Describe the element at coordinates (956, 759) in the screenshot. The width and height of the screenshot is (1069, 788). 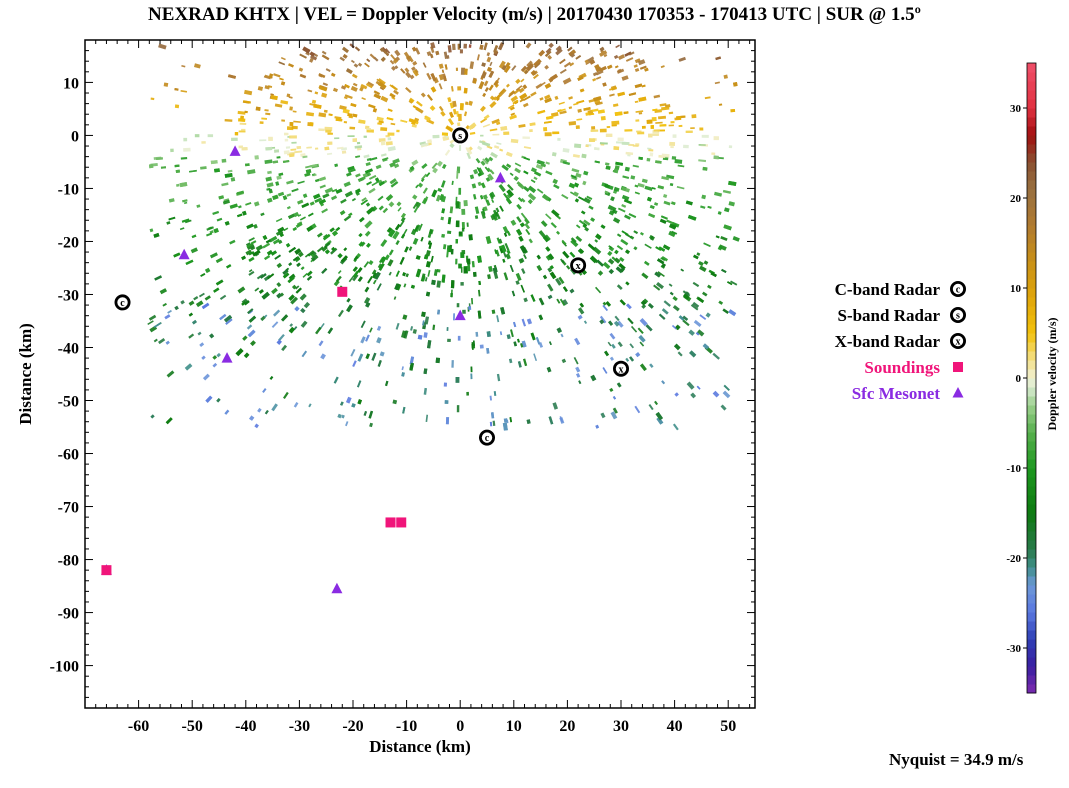
I see `nyquist-annotation: Nyquist = 34.9 m/s` at that location.